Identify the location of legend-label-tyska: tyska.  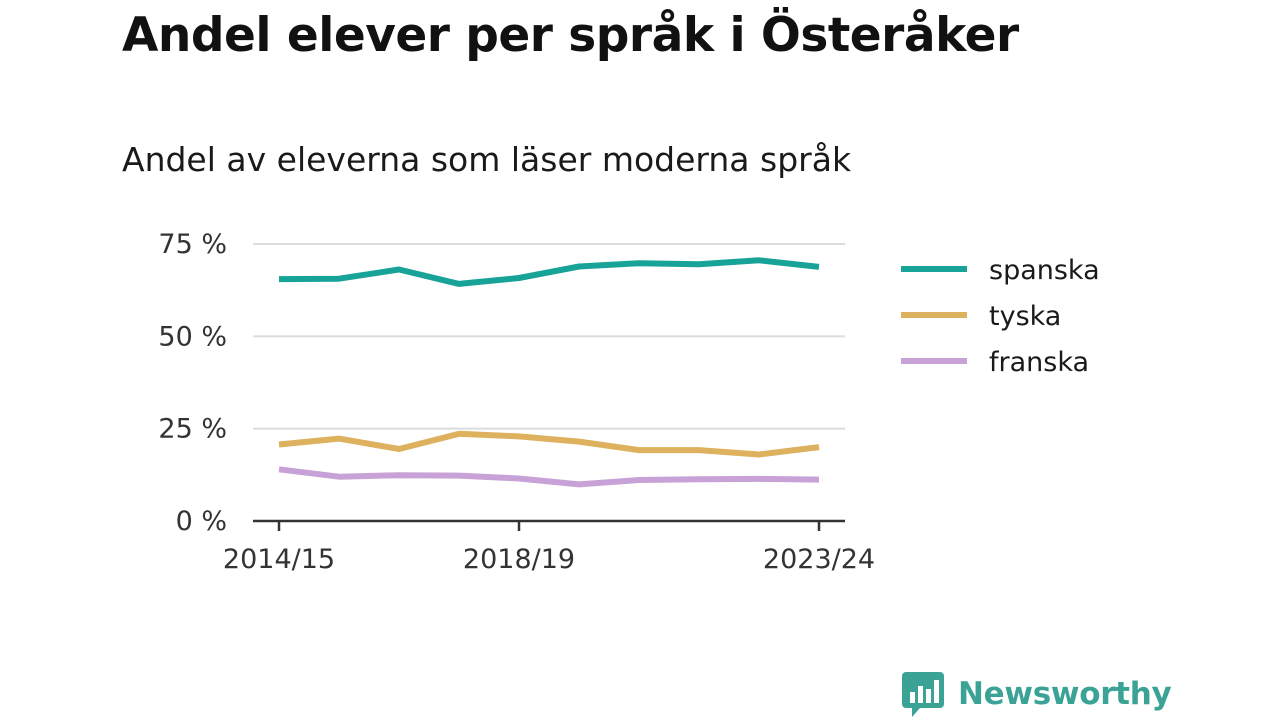
(1025, 316).